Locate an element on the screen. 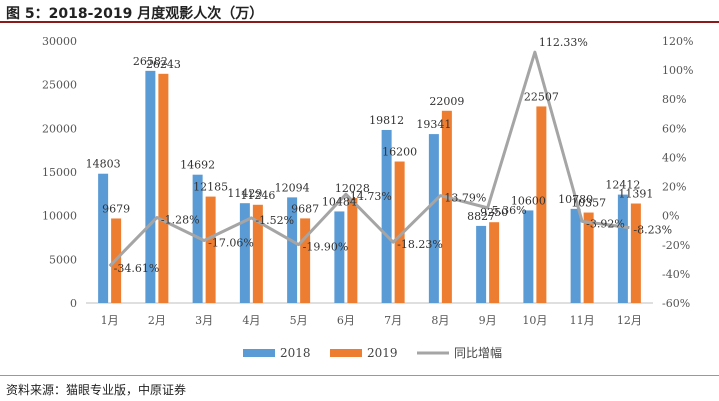  growth-value-label: 13.79% is located at coordinates (465, 198).